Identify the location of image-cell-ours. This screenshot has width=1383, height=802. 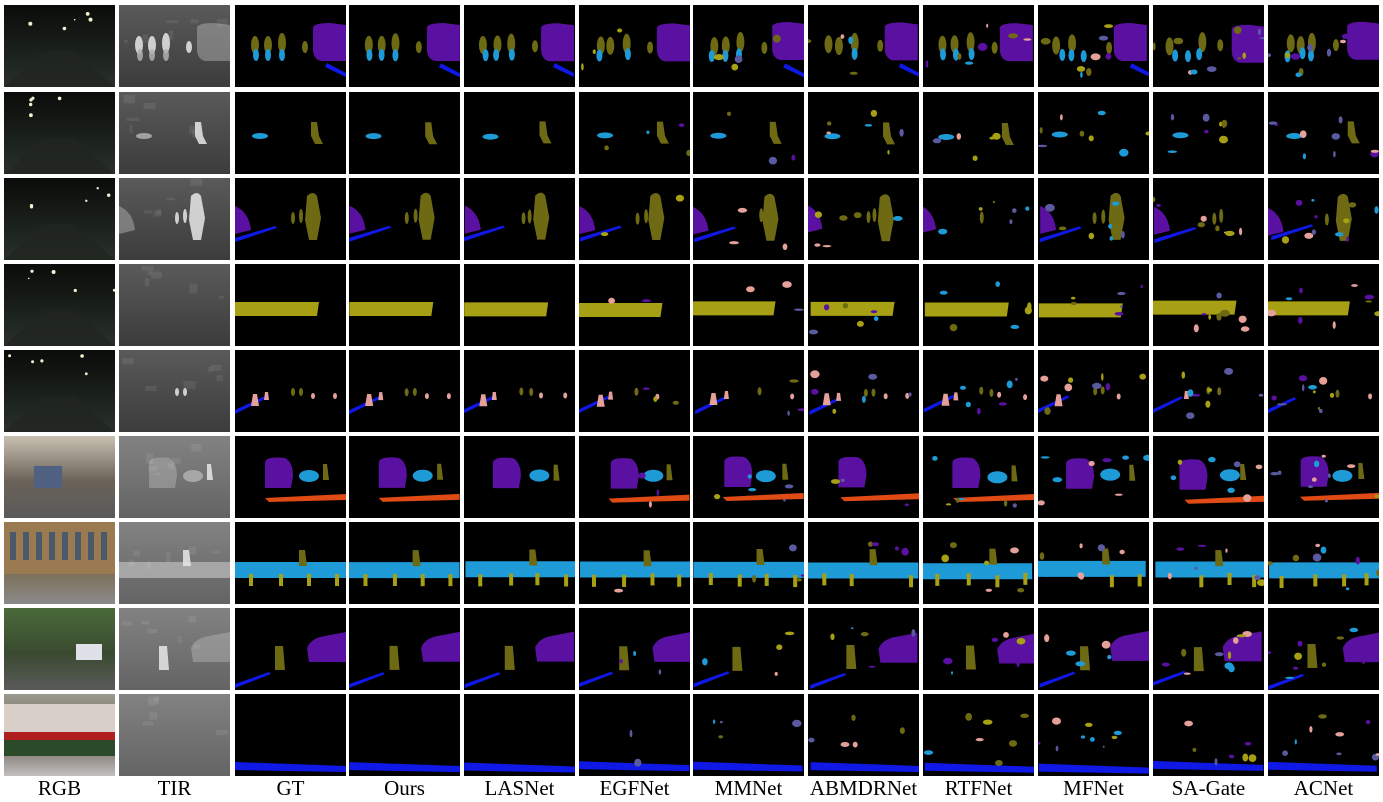
(404, 649).